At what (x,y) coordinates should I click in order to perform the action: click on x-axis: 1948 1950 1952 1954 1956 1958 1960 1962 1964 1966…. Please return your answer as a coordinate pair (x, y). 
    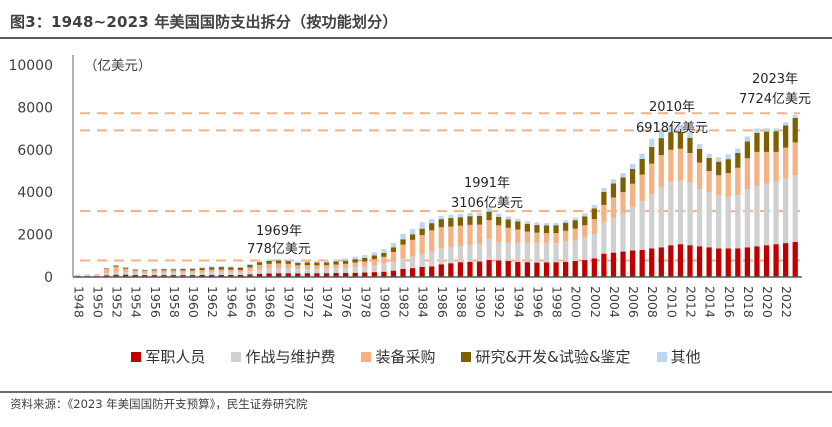
    Looking at the image, I should click on (436, 297).